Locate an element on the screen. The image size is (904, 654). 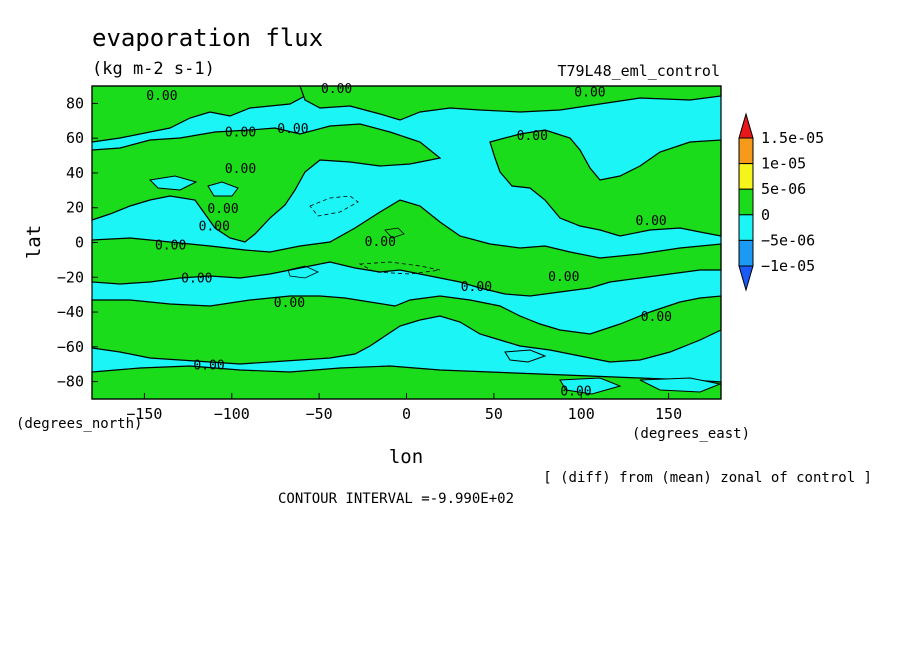
x-axis-label: lon is located at coordinates (406, 457).